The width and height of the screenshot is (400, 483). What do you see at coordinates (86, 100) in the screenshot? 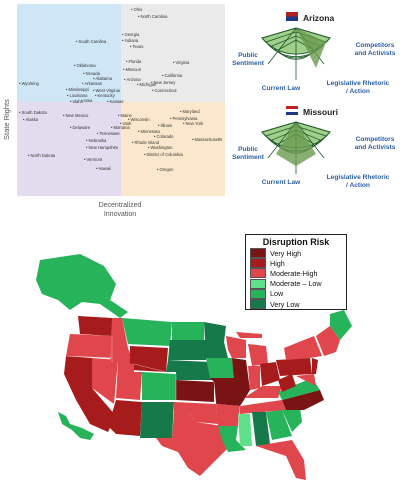
I see `quadrant-point: Iowa` at bounding box center [86, 100].